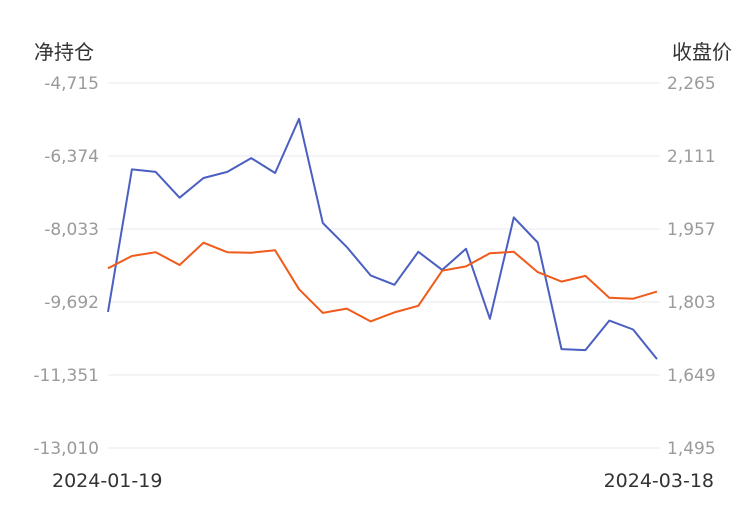 This screenshot has height=510, width=750. Describe the element at coordinates (66, 376) in the screenshot. I see `left-tick-label: -11,351` at that location.